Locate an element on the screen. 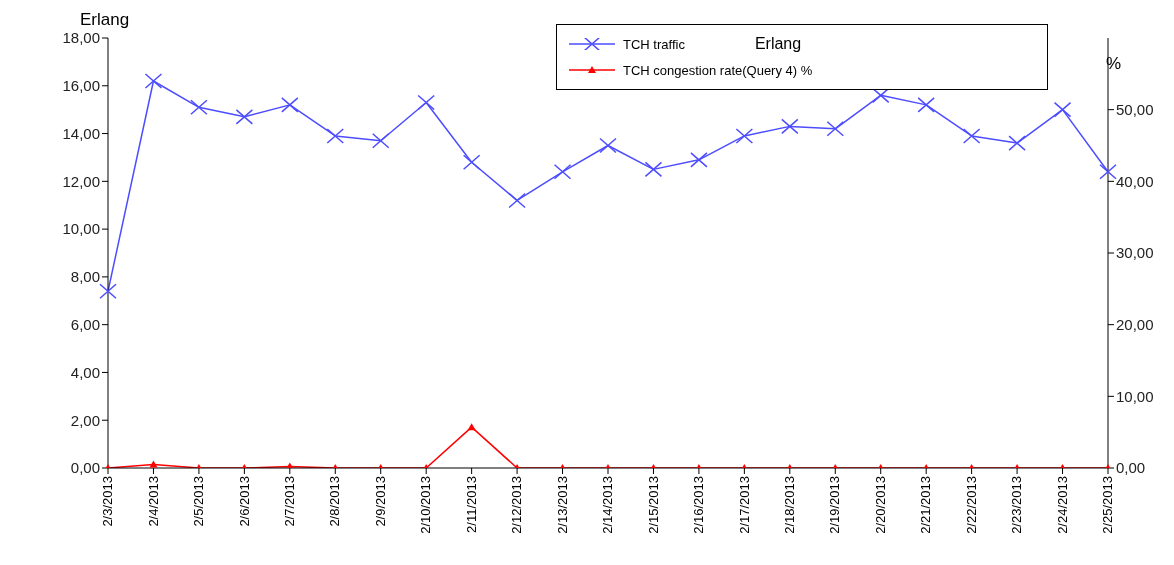 The image size is (1174, 565). y2-tick-label: 0,00 is located at coordinates (1131, 468).